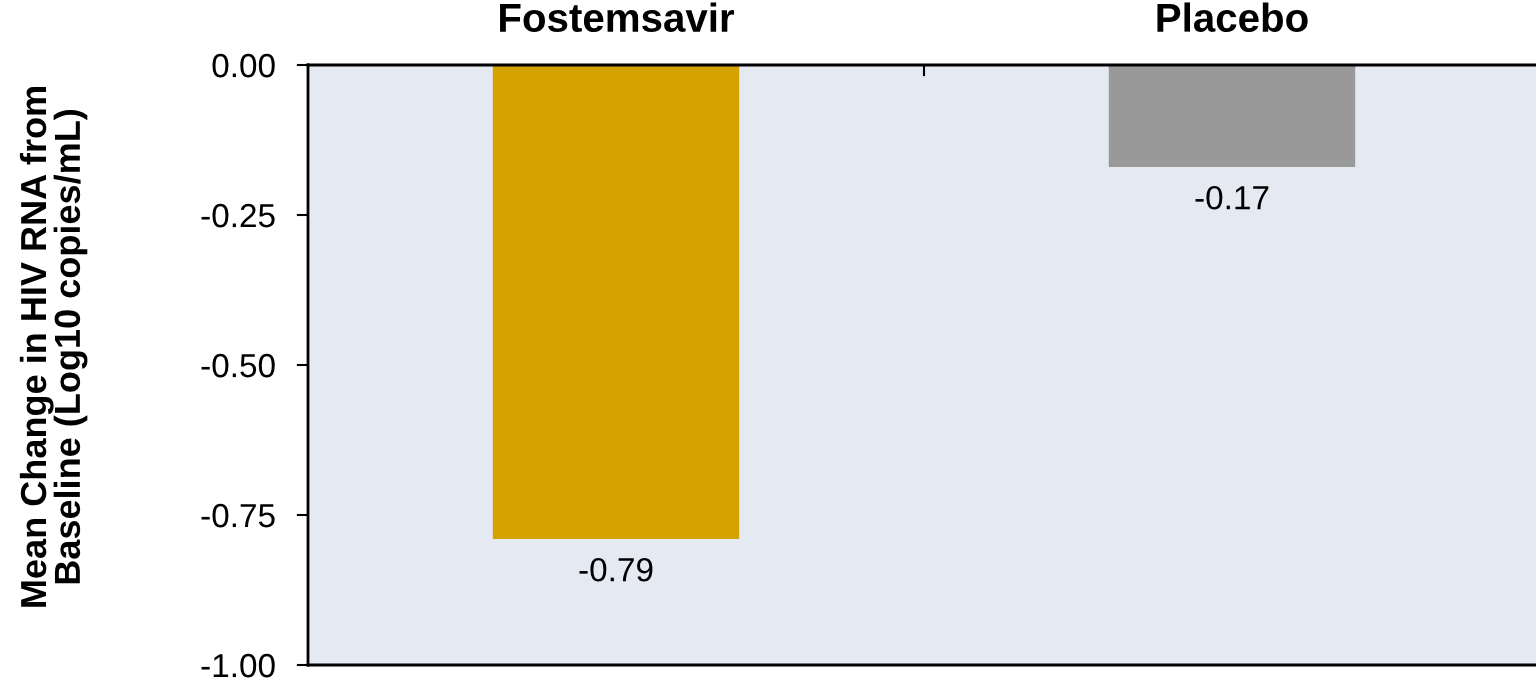  I want to click on y-tick-label: -1.00, so click(238, 665).